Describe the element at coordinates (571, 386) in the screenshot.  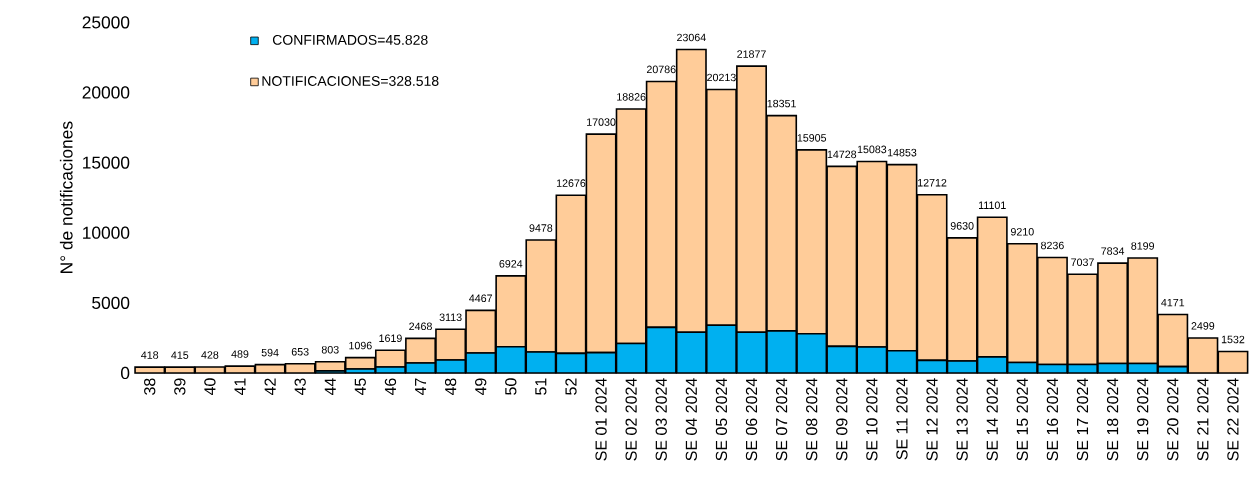
I see `x-tick-label: 52` at that location.